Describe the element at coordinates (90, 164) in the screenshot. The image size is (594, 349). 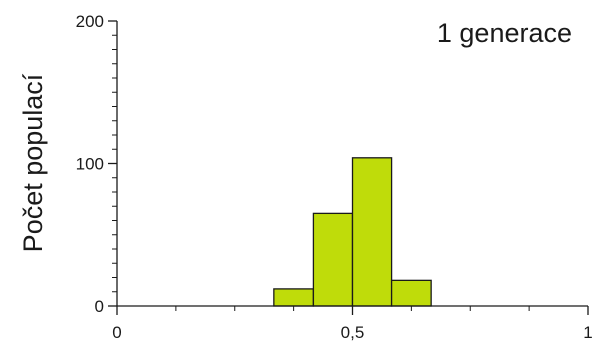
I see `y-tick-label: 100` at that location.